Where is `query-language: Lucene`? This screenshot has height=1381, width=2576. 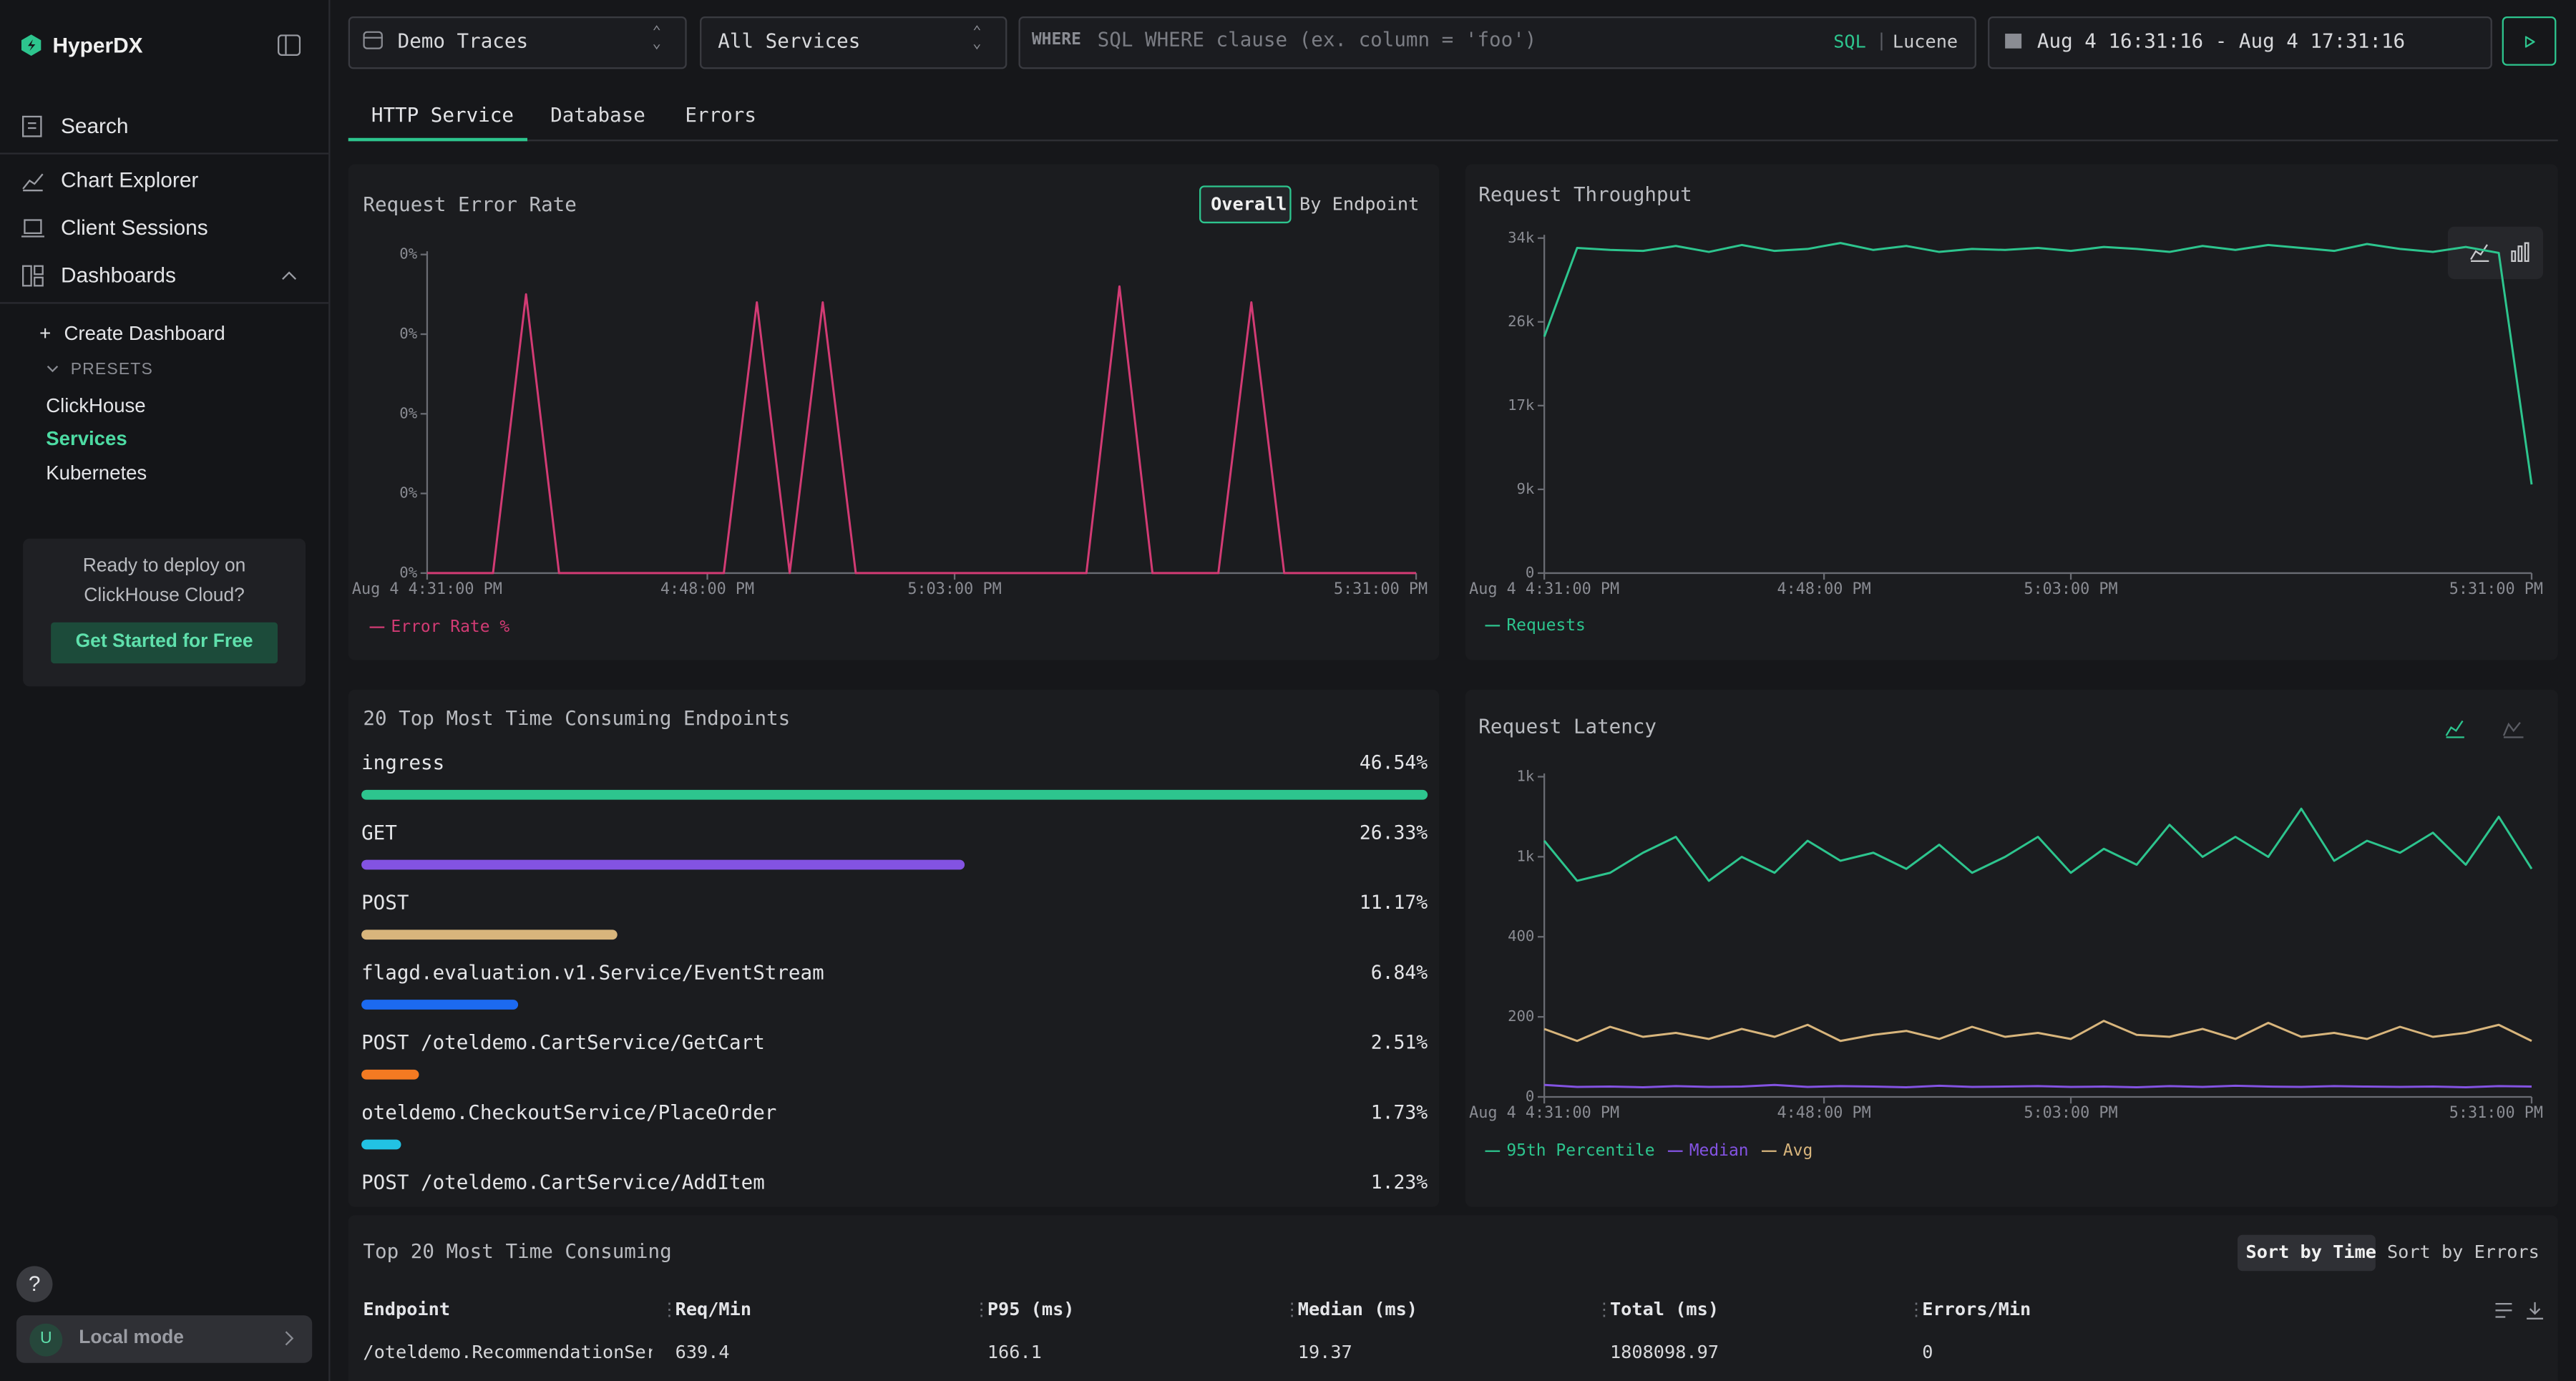 query-language: Lucene is located at coordinates (1925, 42).